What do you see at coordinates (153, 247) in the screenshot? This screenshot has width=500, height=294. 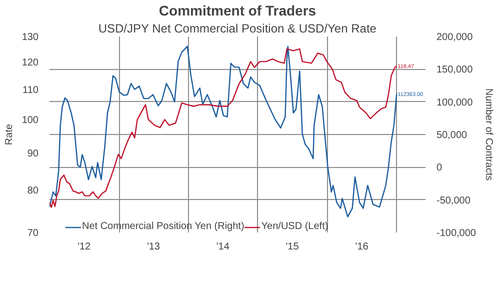 I see `x-tick-label: '13` at bounding box center [153, 247].